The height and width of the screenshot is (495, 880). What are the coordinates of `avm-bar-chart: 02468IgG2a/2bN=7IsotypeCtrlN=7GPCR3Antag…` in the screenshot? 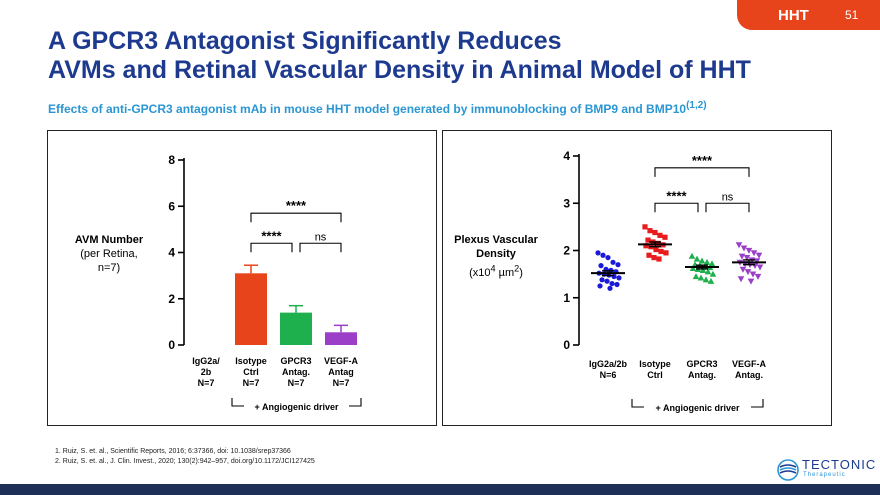 It's located at (265, 282).